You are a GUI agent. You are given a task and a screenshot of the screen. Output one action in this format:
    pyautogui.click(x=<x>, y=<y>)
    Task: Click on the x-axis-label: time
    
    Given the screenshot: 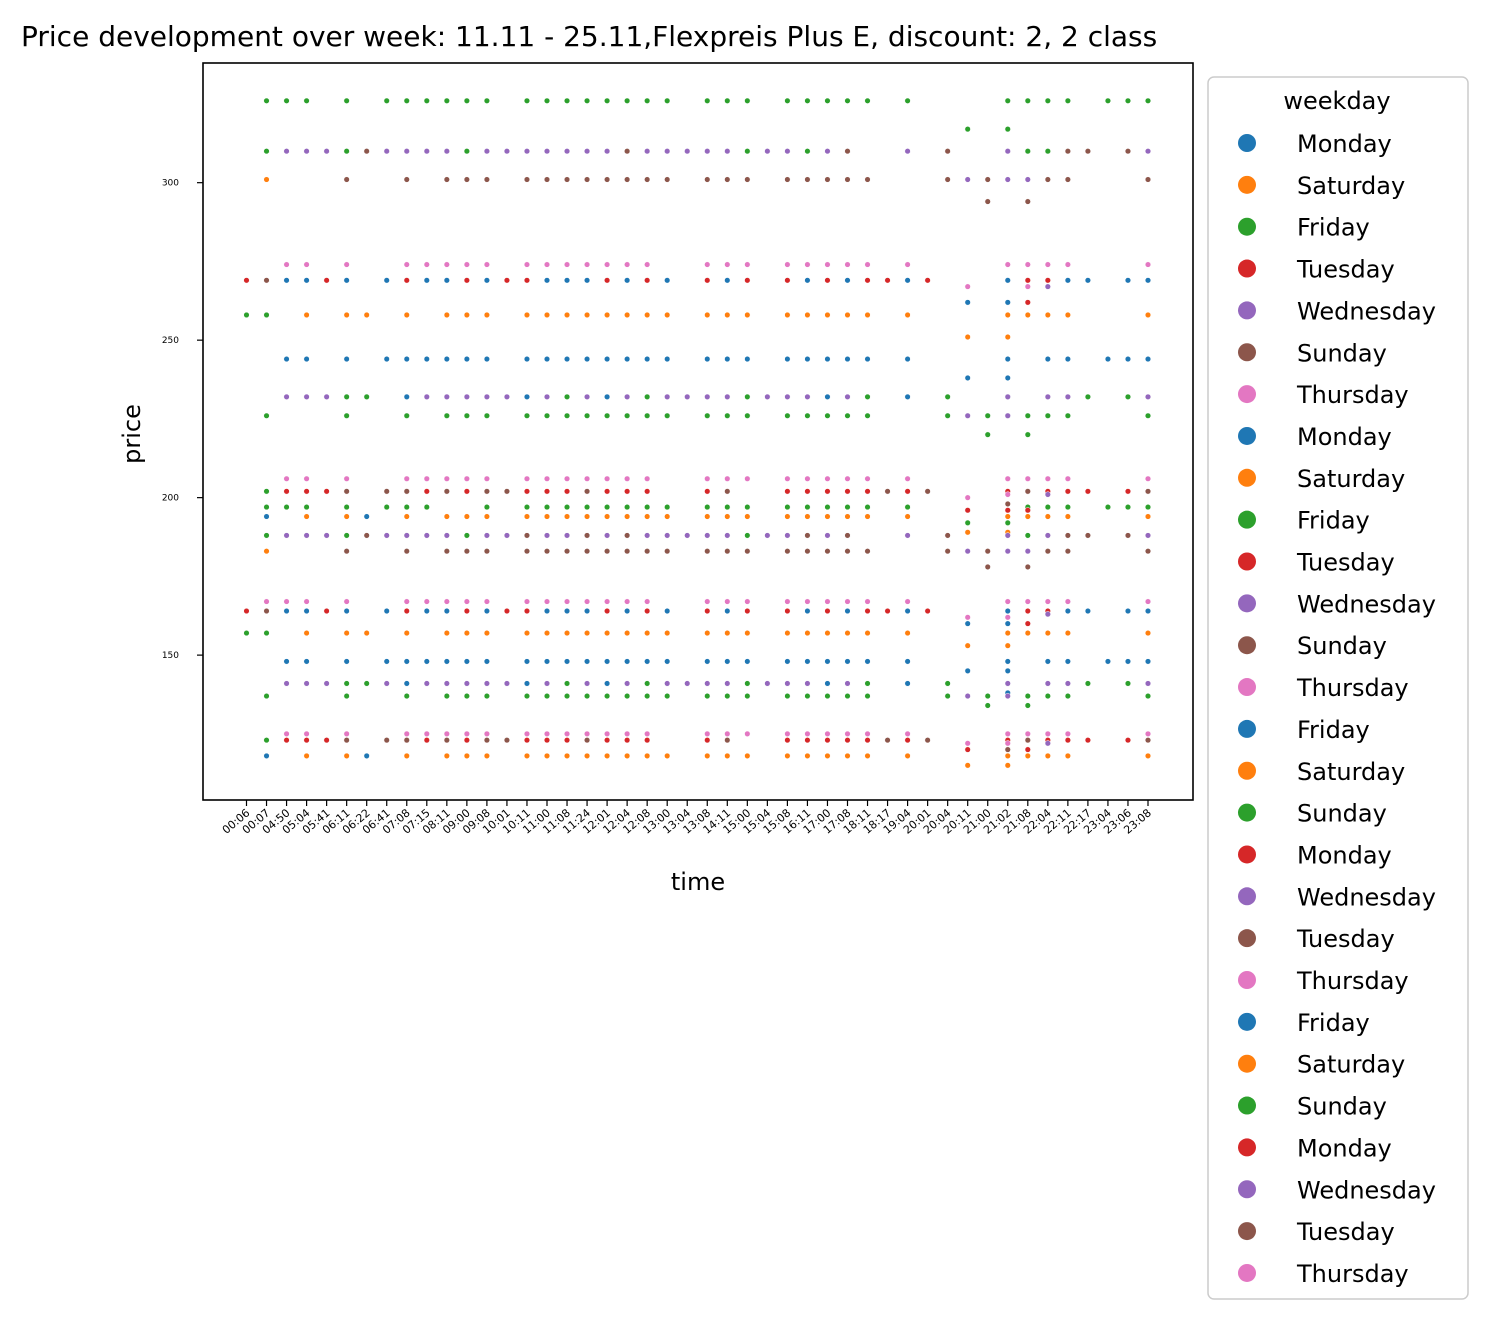 What is the action you would take?
    pyautogui.click(x=698, y=882)
    